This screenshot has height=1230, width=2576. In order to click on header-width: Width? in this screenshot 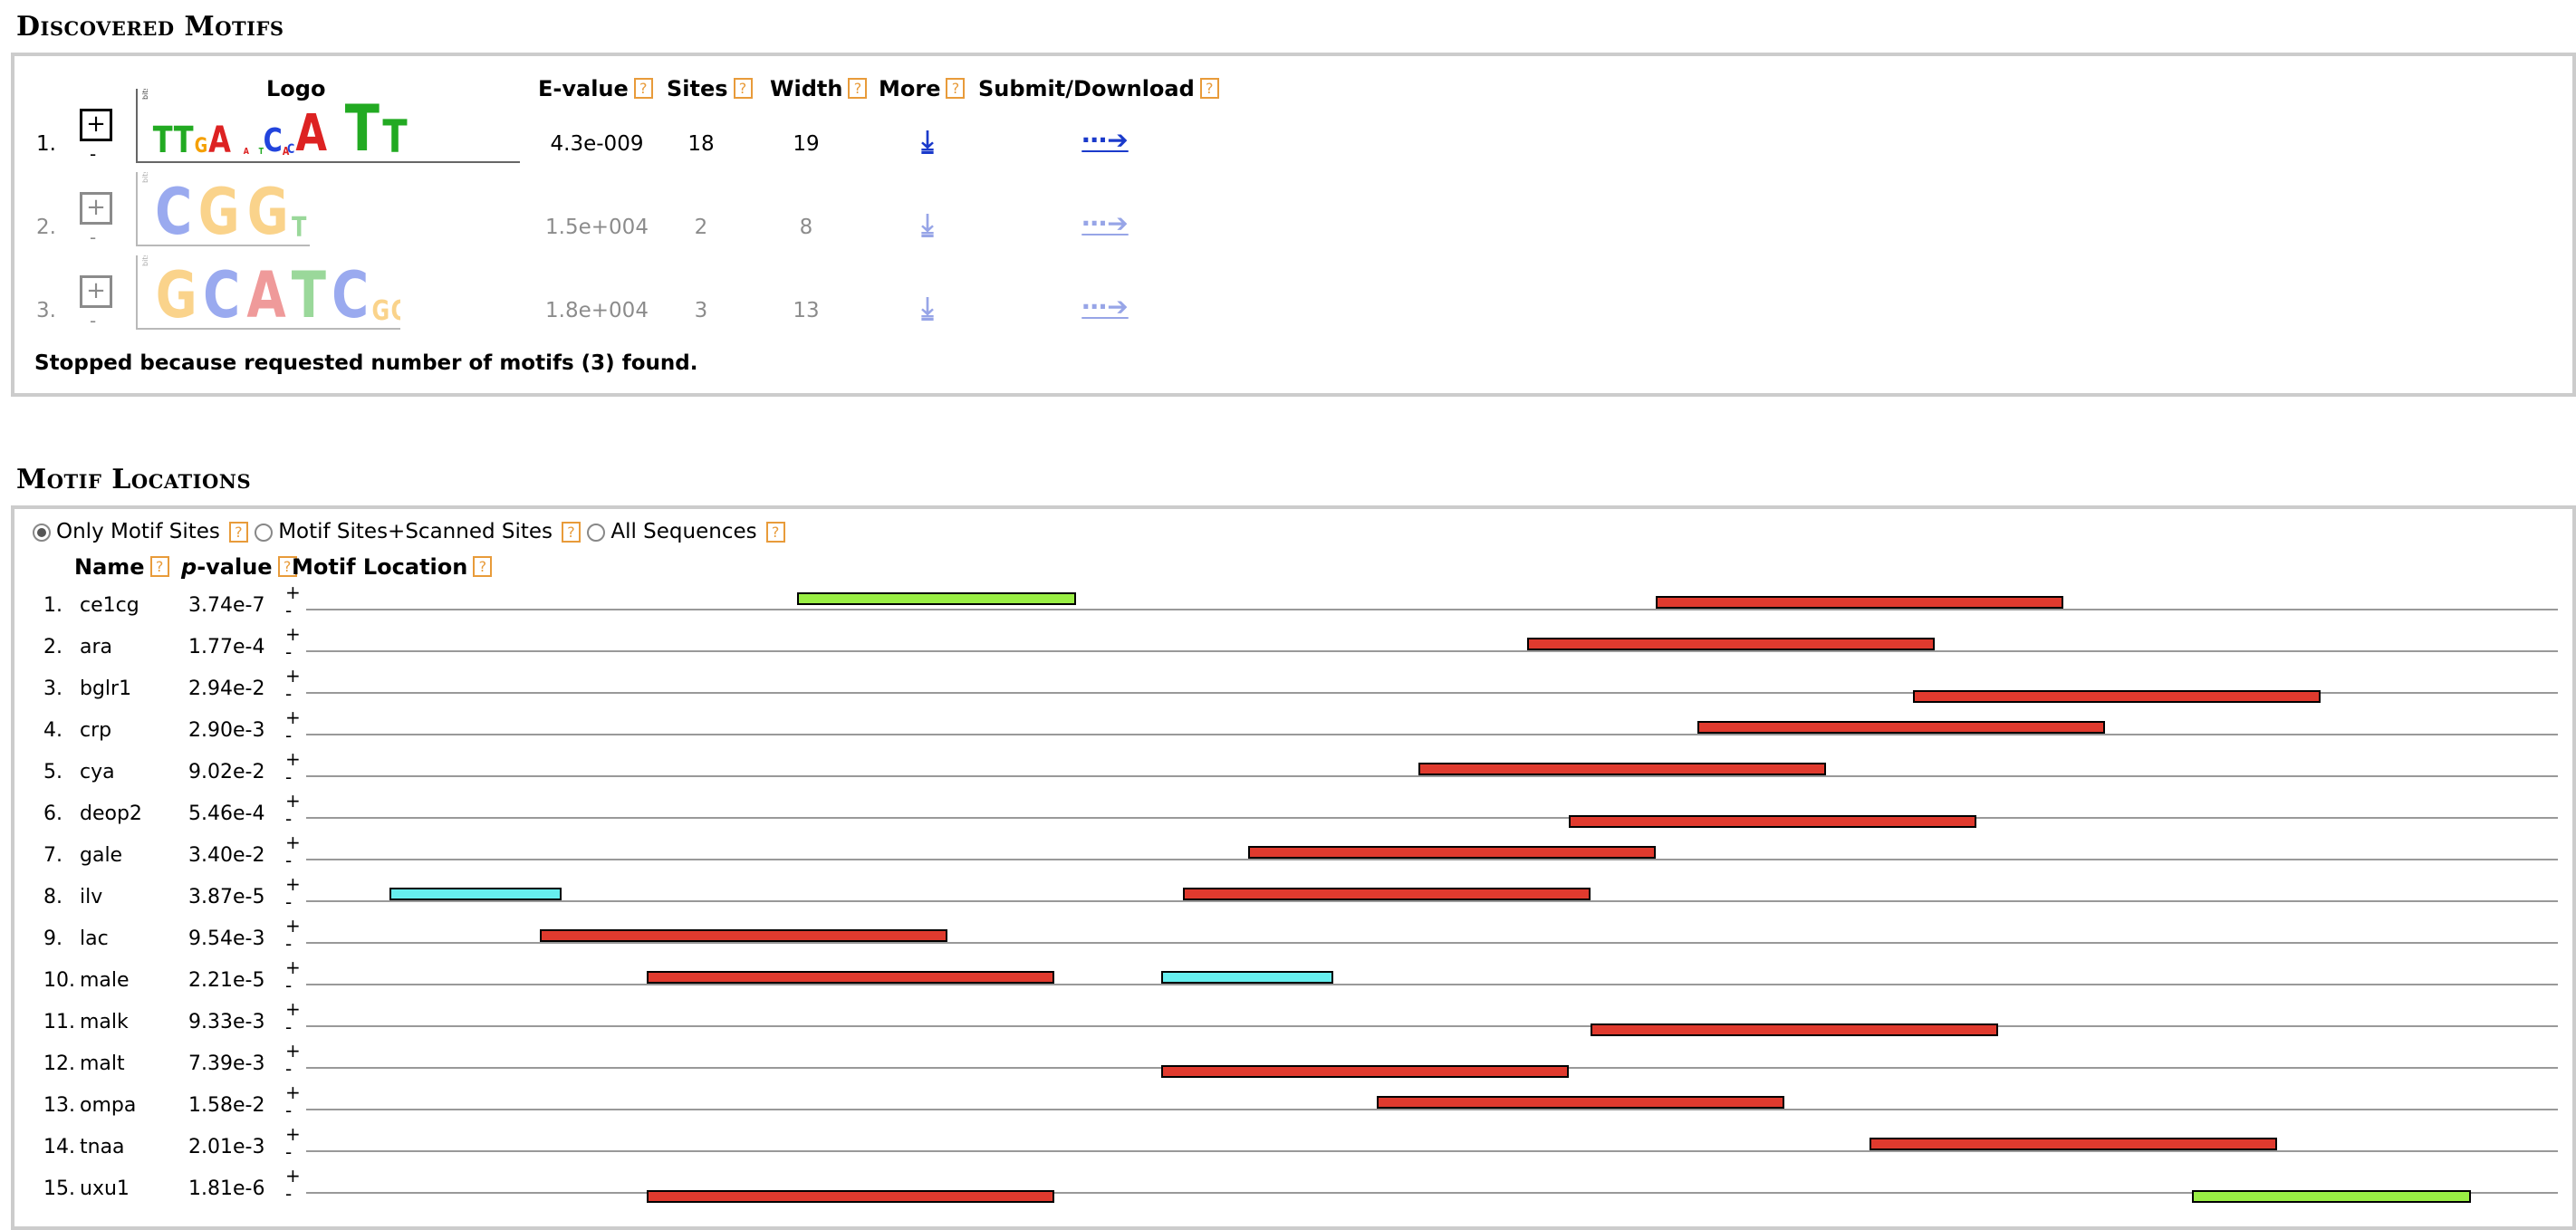, I will do `click(819, 88)`.